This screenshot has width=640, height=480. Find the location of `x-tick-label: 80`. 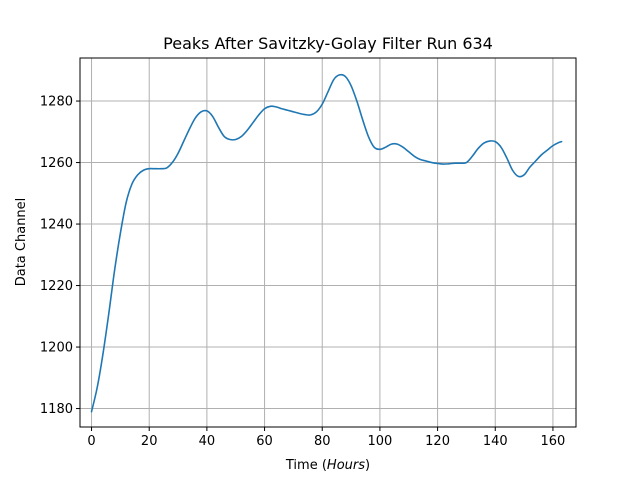

x-tick-label: 80 is located at coordinates (322, 441).